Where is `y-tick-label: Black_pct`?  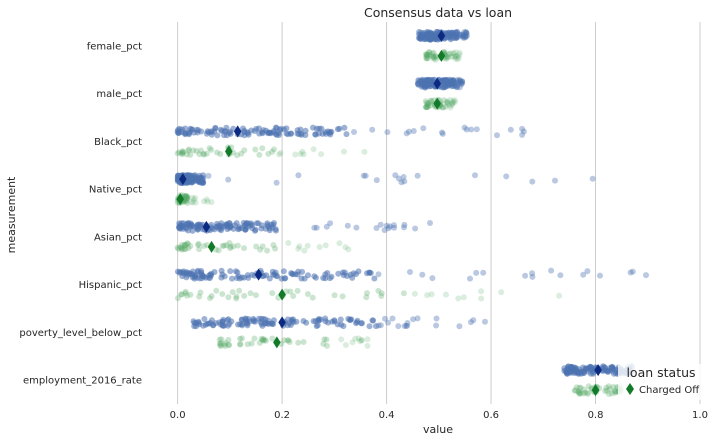
y-tick-label: Black_pct is located at coordinates (118, 142).